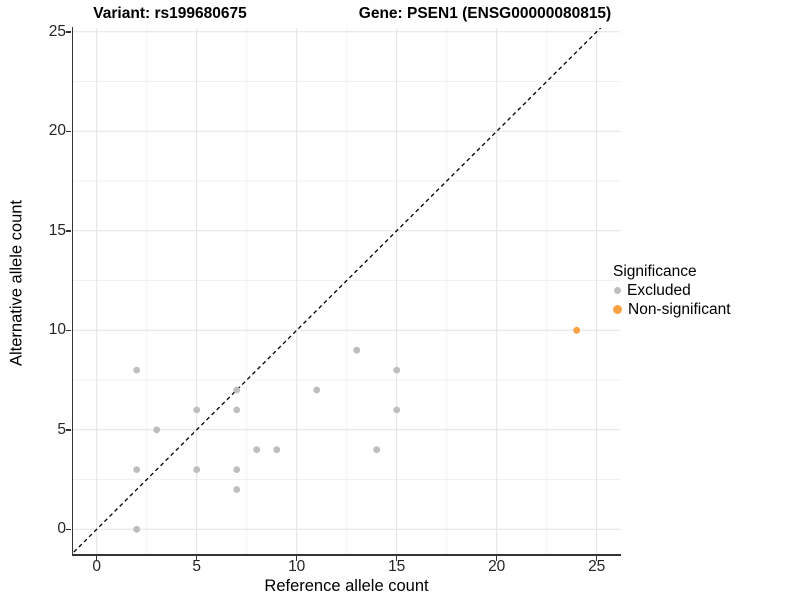  I want to click on legend: Significance Excluded Non-significant, so click(705, 290).